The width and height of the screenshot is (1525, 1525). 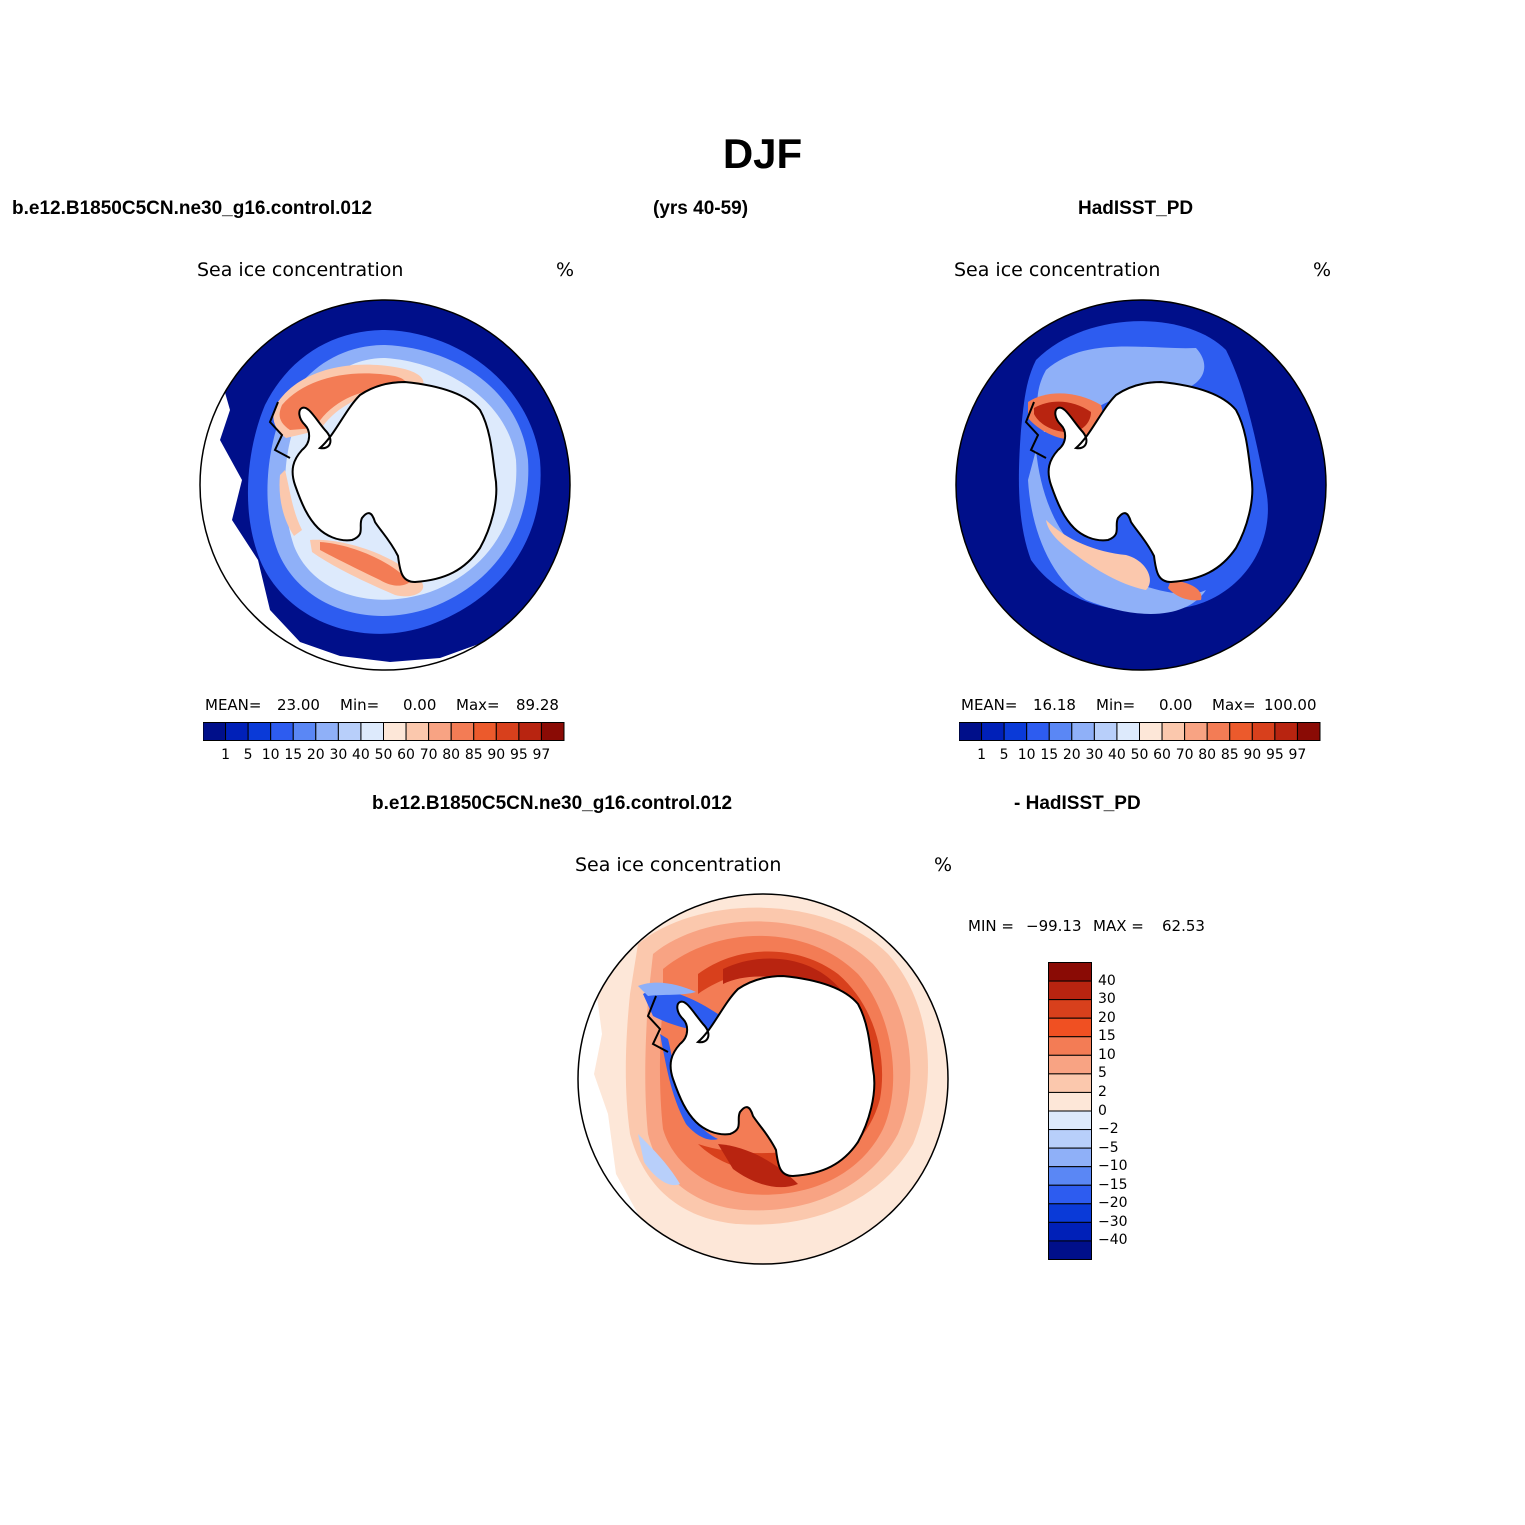 I want to click on colorbar-tick-label: 1, so click(x=226, y=755).